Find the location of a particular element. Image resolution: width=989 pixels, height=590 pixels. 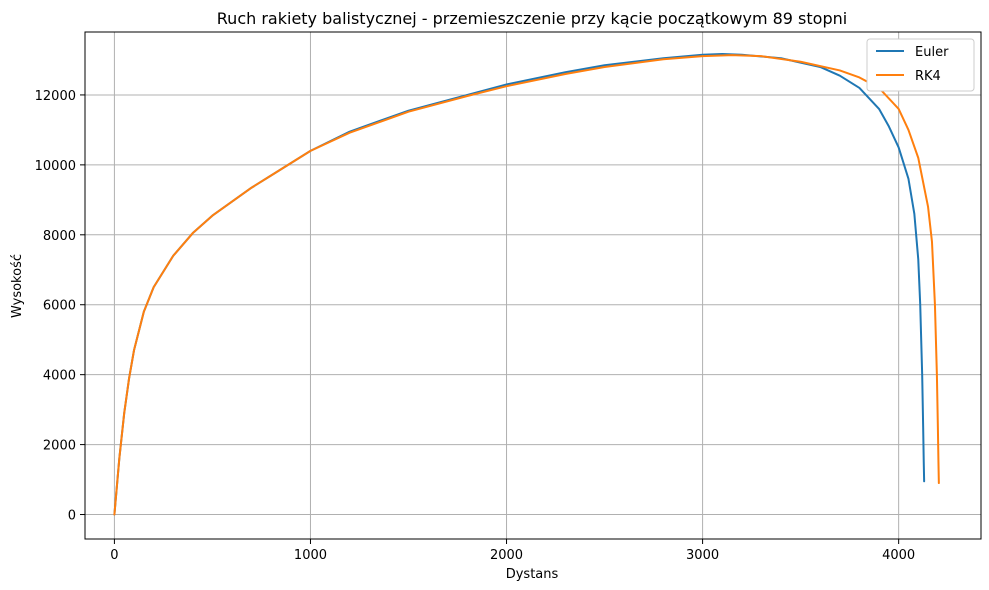

y-tick-label: 6000 is located at coordinates (59, 306).